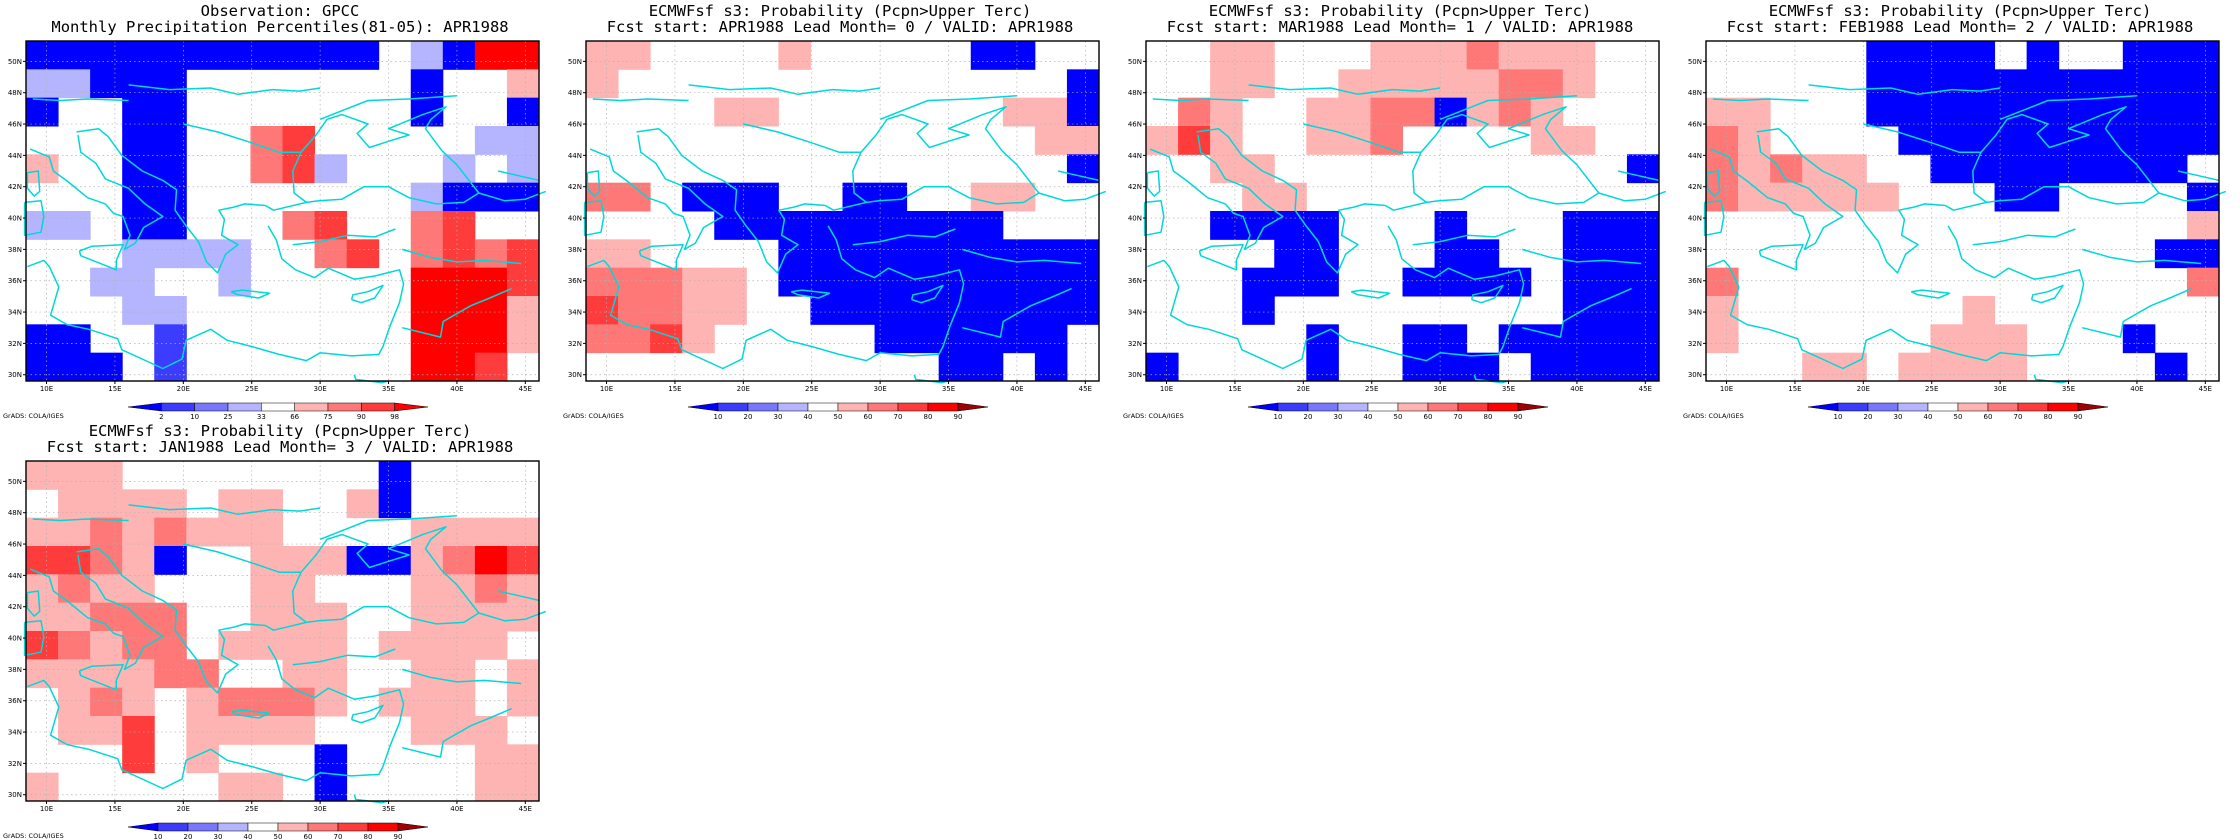 The height and width of the screenshot is (840, 2240). What do you see at coordinates (1439, 389) in the screenshot?
I see `lon-tick-label: 30E` at bounding box center [1439, 389].